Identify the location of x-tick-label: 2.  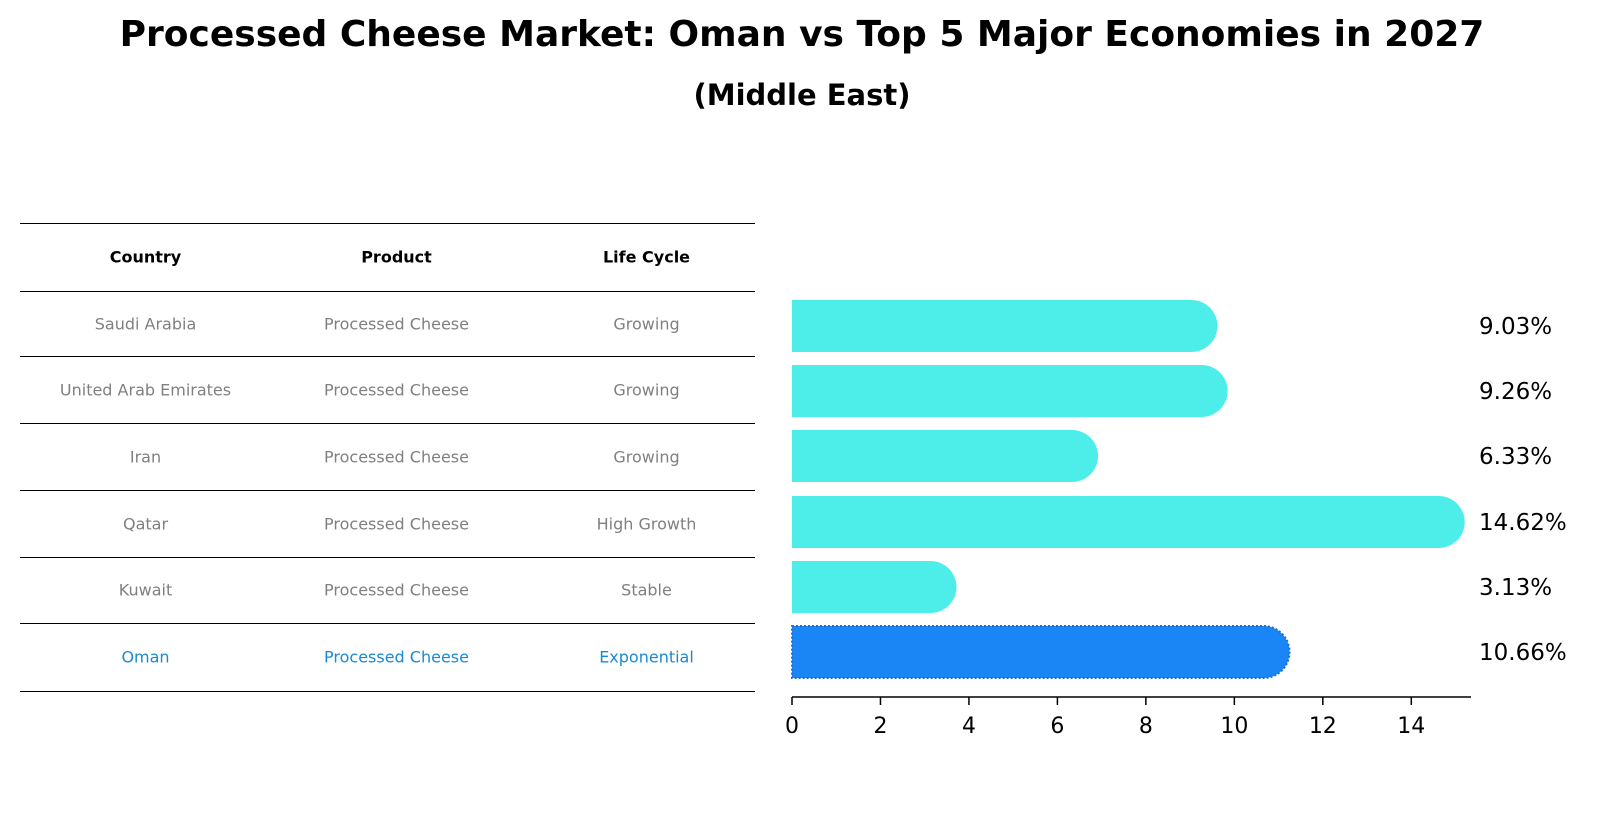
(880, 726).